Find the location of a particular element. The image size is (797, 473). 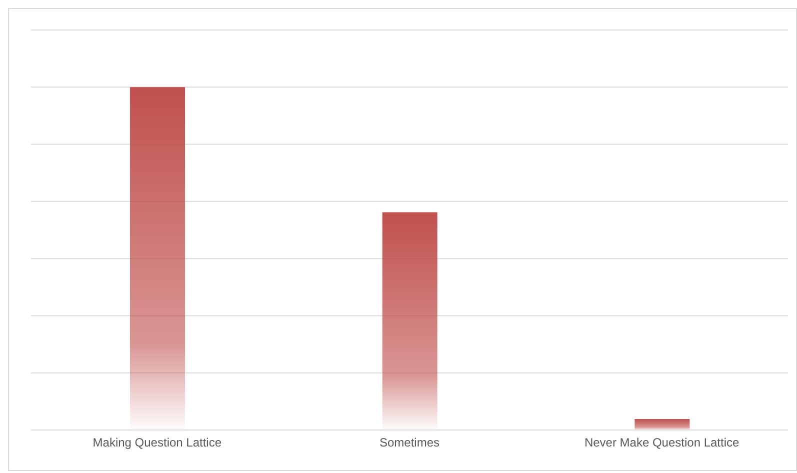

x-tick-label: Sometimes is located at coordinates (409, 443).